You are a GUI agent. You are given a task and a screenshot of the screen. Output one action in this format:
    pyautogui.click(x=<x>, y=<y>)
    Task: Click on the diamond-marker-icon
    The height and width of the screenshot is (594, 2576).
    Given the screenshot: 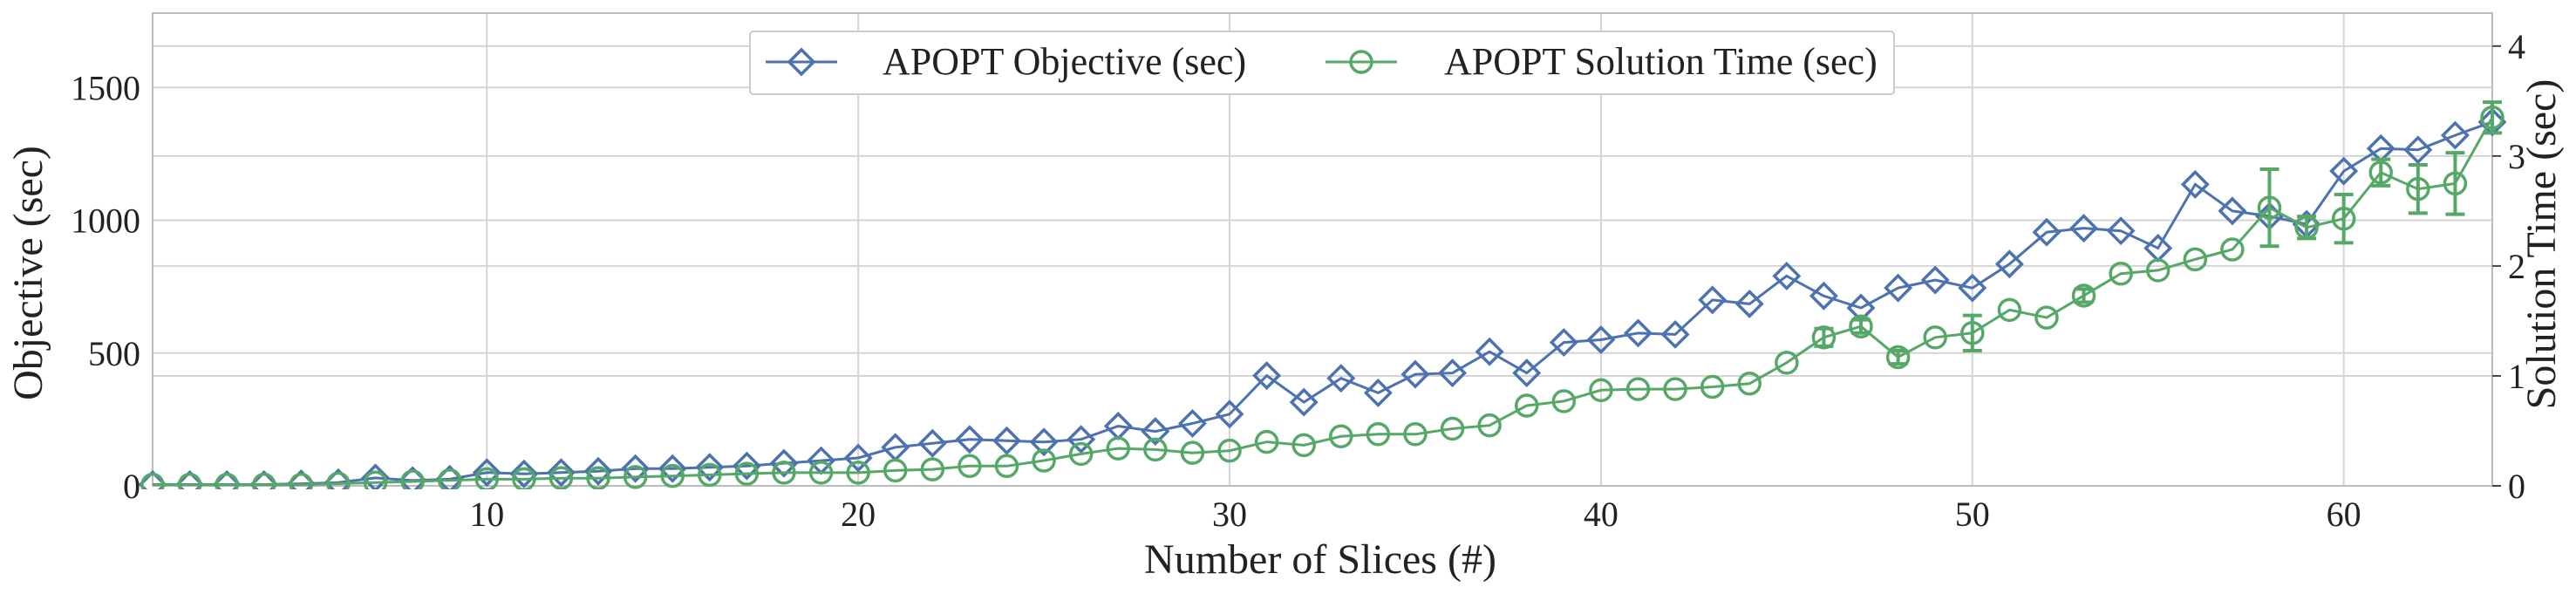 What is the action you would take?
    pyautogui.click(x=802, y=62)
    